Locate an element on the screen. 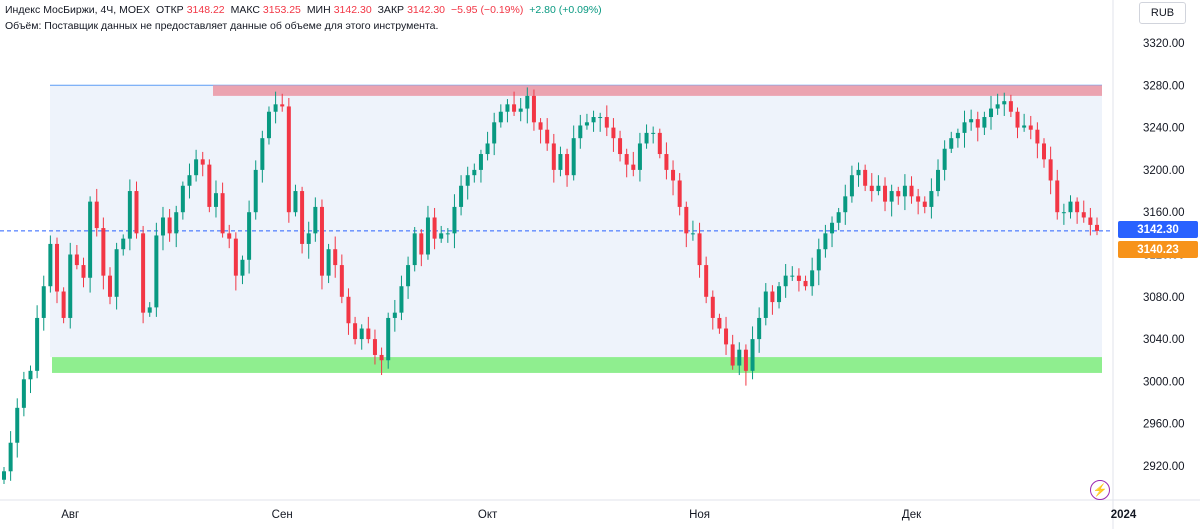  close-value: 3142.30 is located at coordinates (426, 10).